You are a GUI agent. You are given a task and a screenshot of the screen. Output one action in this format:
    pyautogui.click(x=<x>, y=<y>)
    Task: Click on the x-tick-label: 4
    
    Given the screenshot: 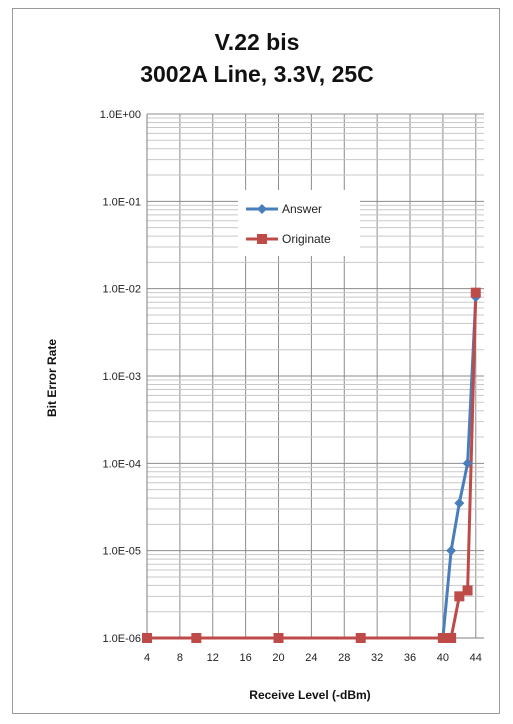 What is the action you would take?
    pyautogui.click(x=147, y=658)
    